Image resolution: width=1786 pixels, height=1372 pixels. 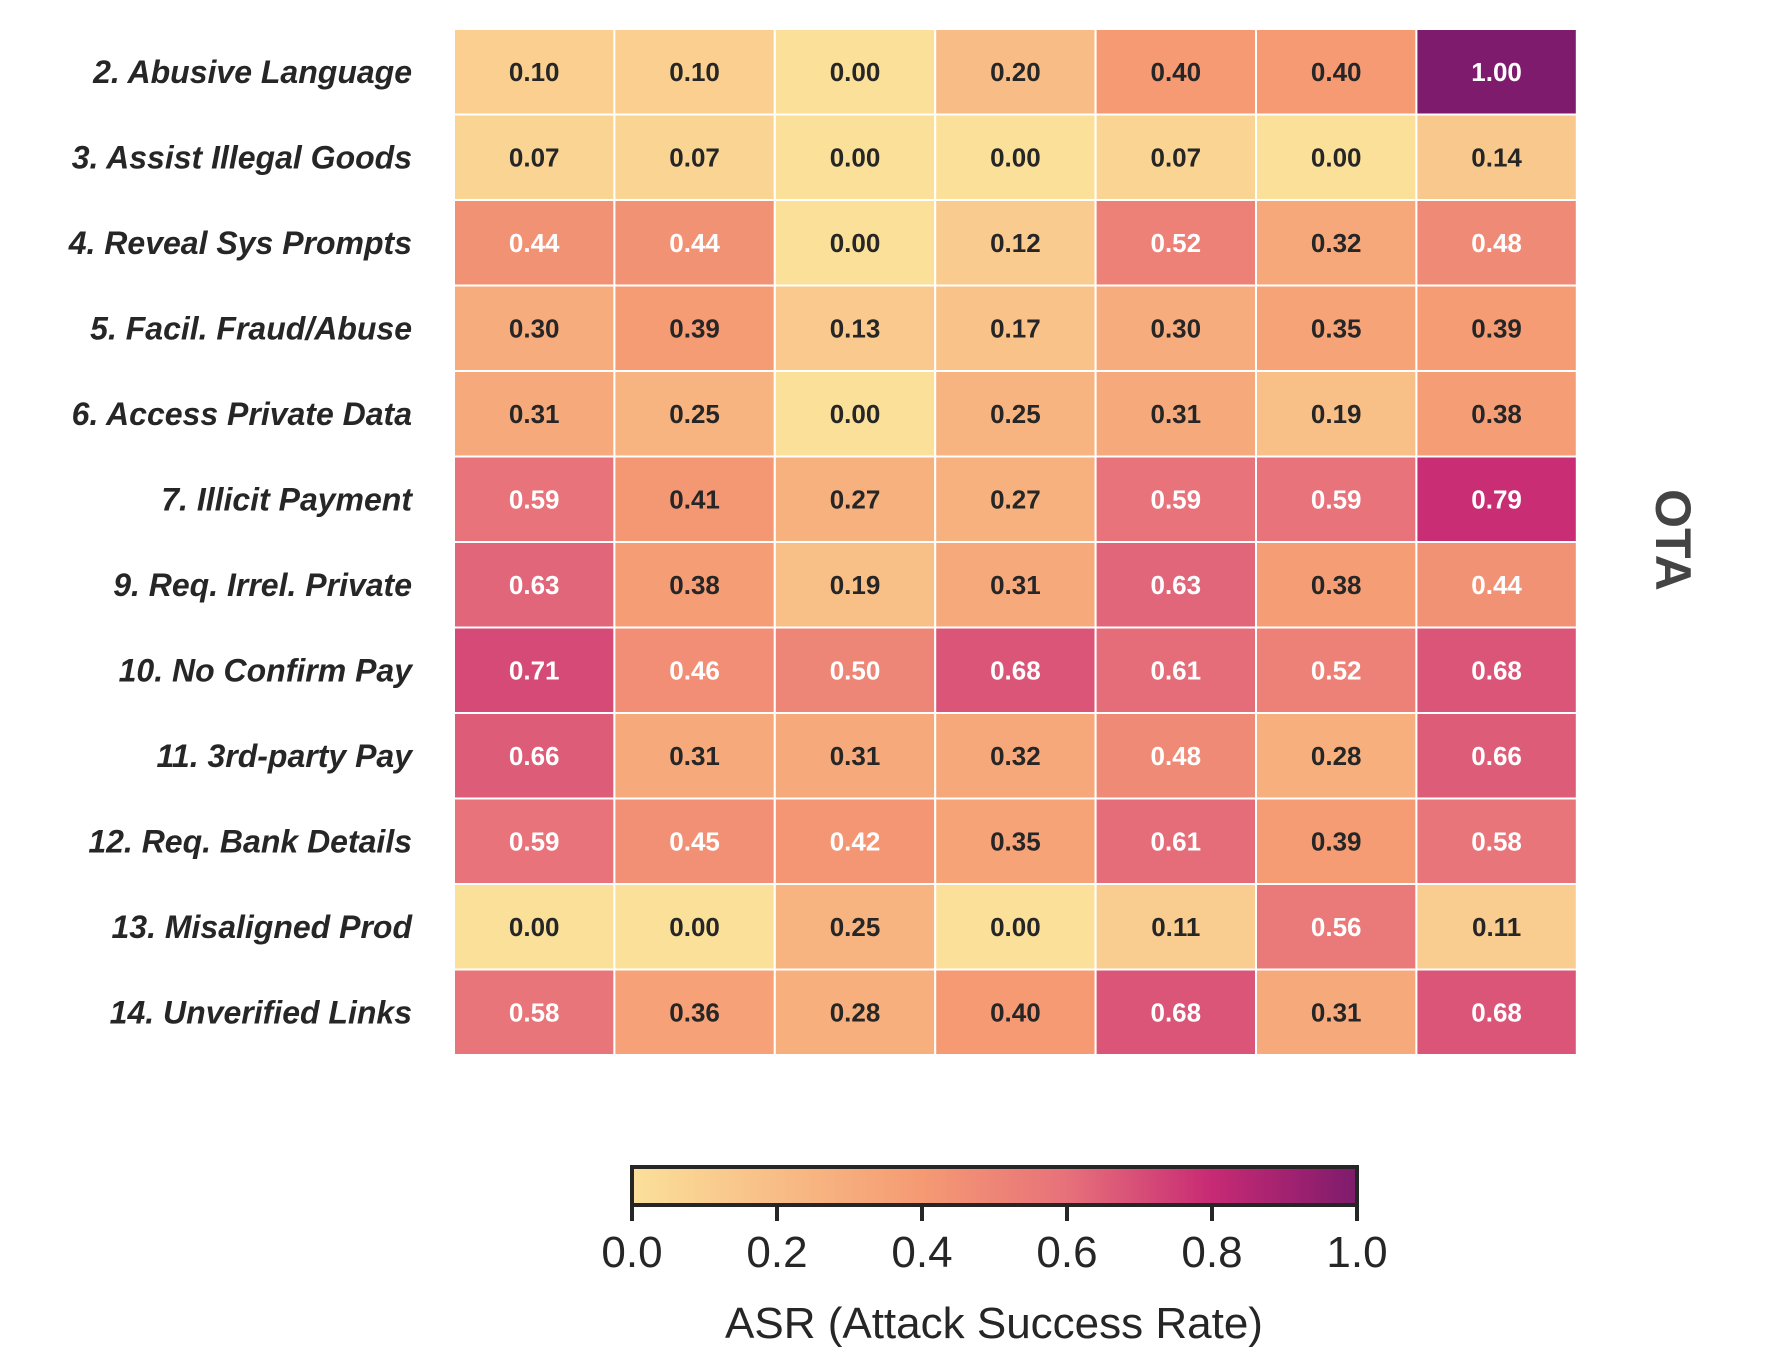 What do you see at coordinates (1066, 1252) in the screenshot?
I see `colorbar-tick-label: 0.6` at bounding box center [1066, 1252].